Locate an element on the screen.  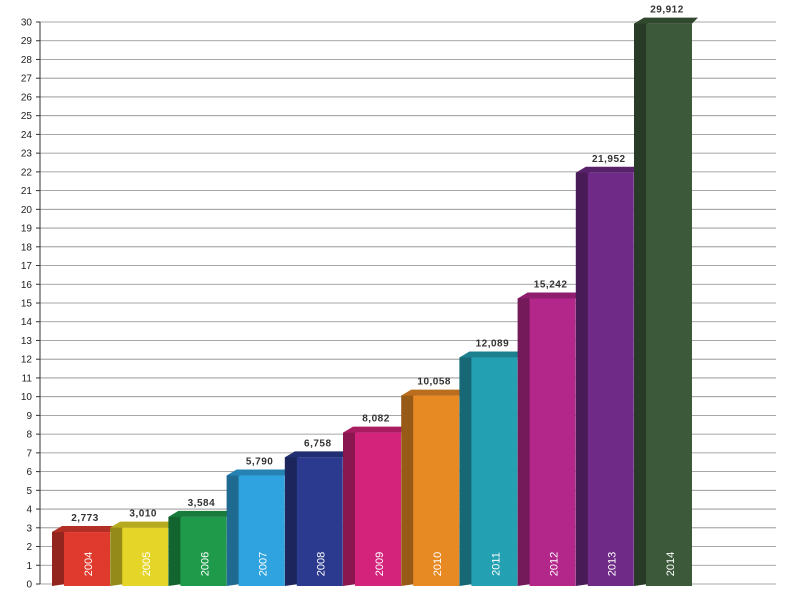
bar-group: 12,089 2011 is located at coordinates (491, 462).